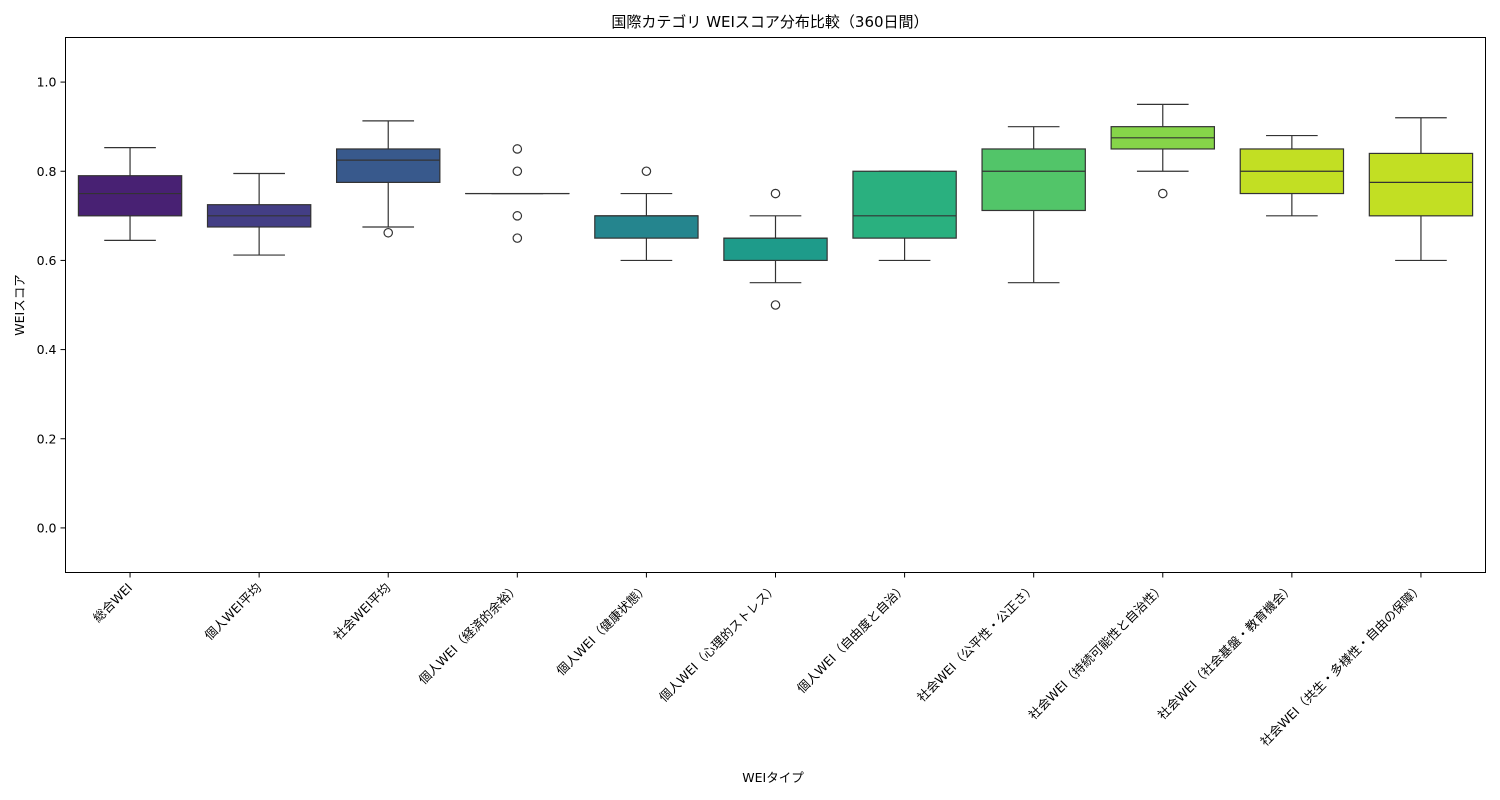  What do you see at coordinates (47, 82) in the screenshot?
I see `y-tick-label: 1.0` at bounding box center [47, 82].